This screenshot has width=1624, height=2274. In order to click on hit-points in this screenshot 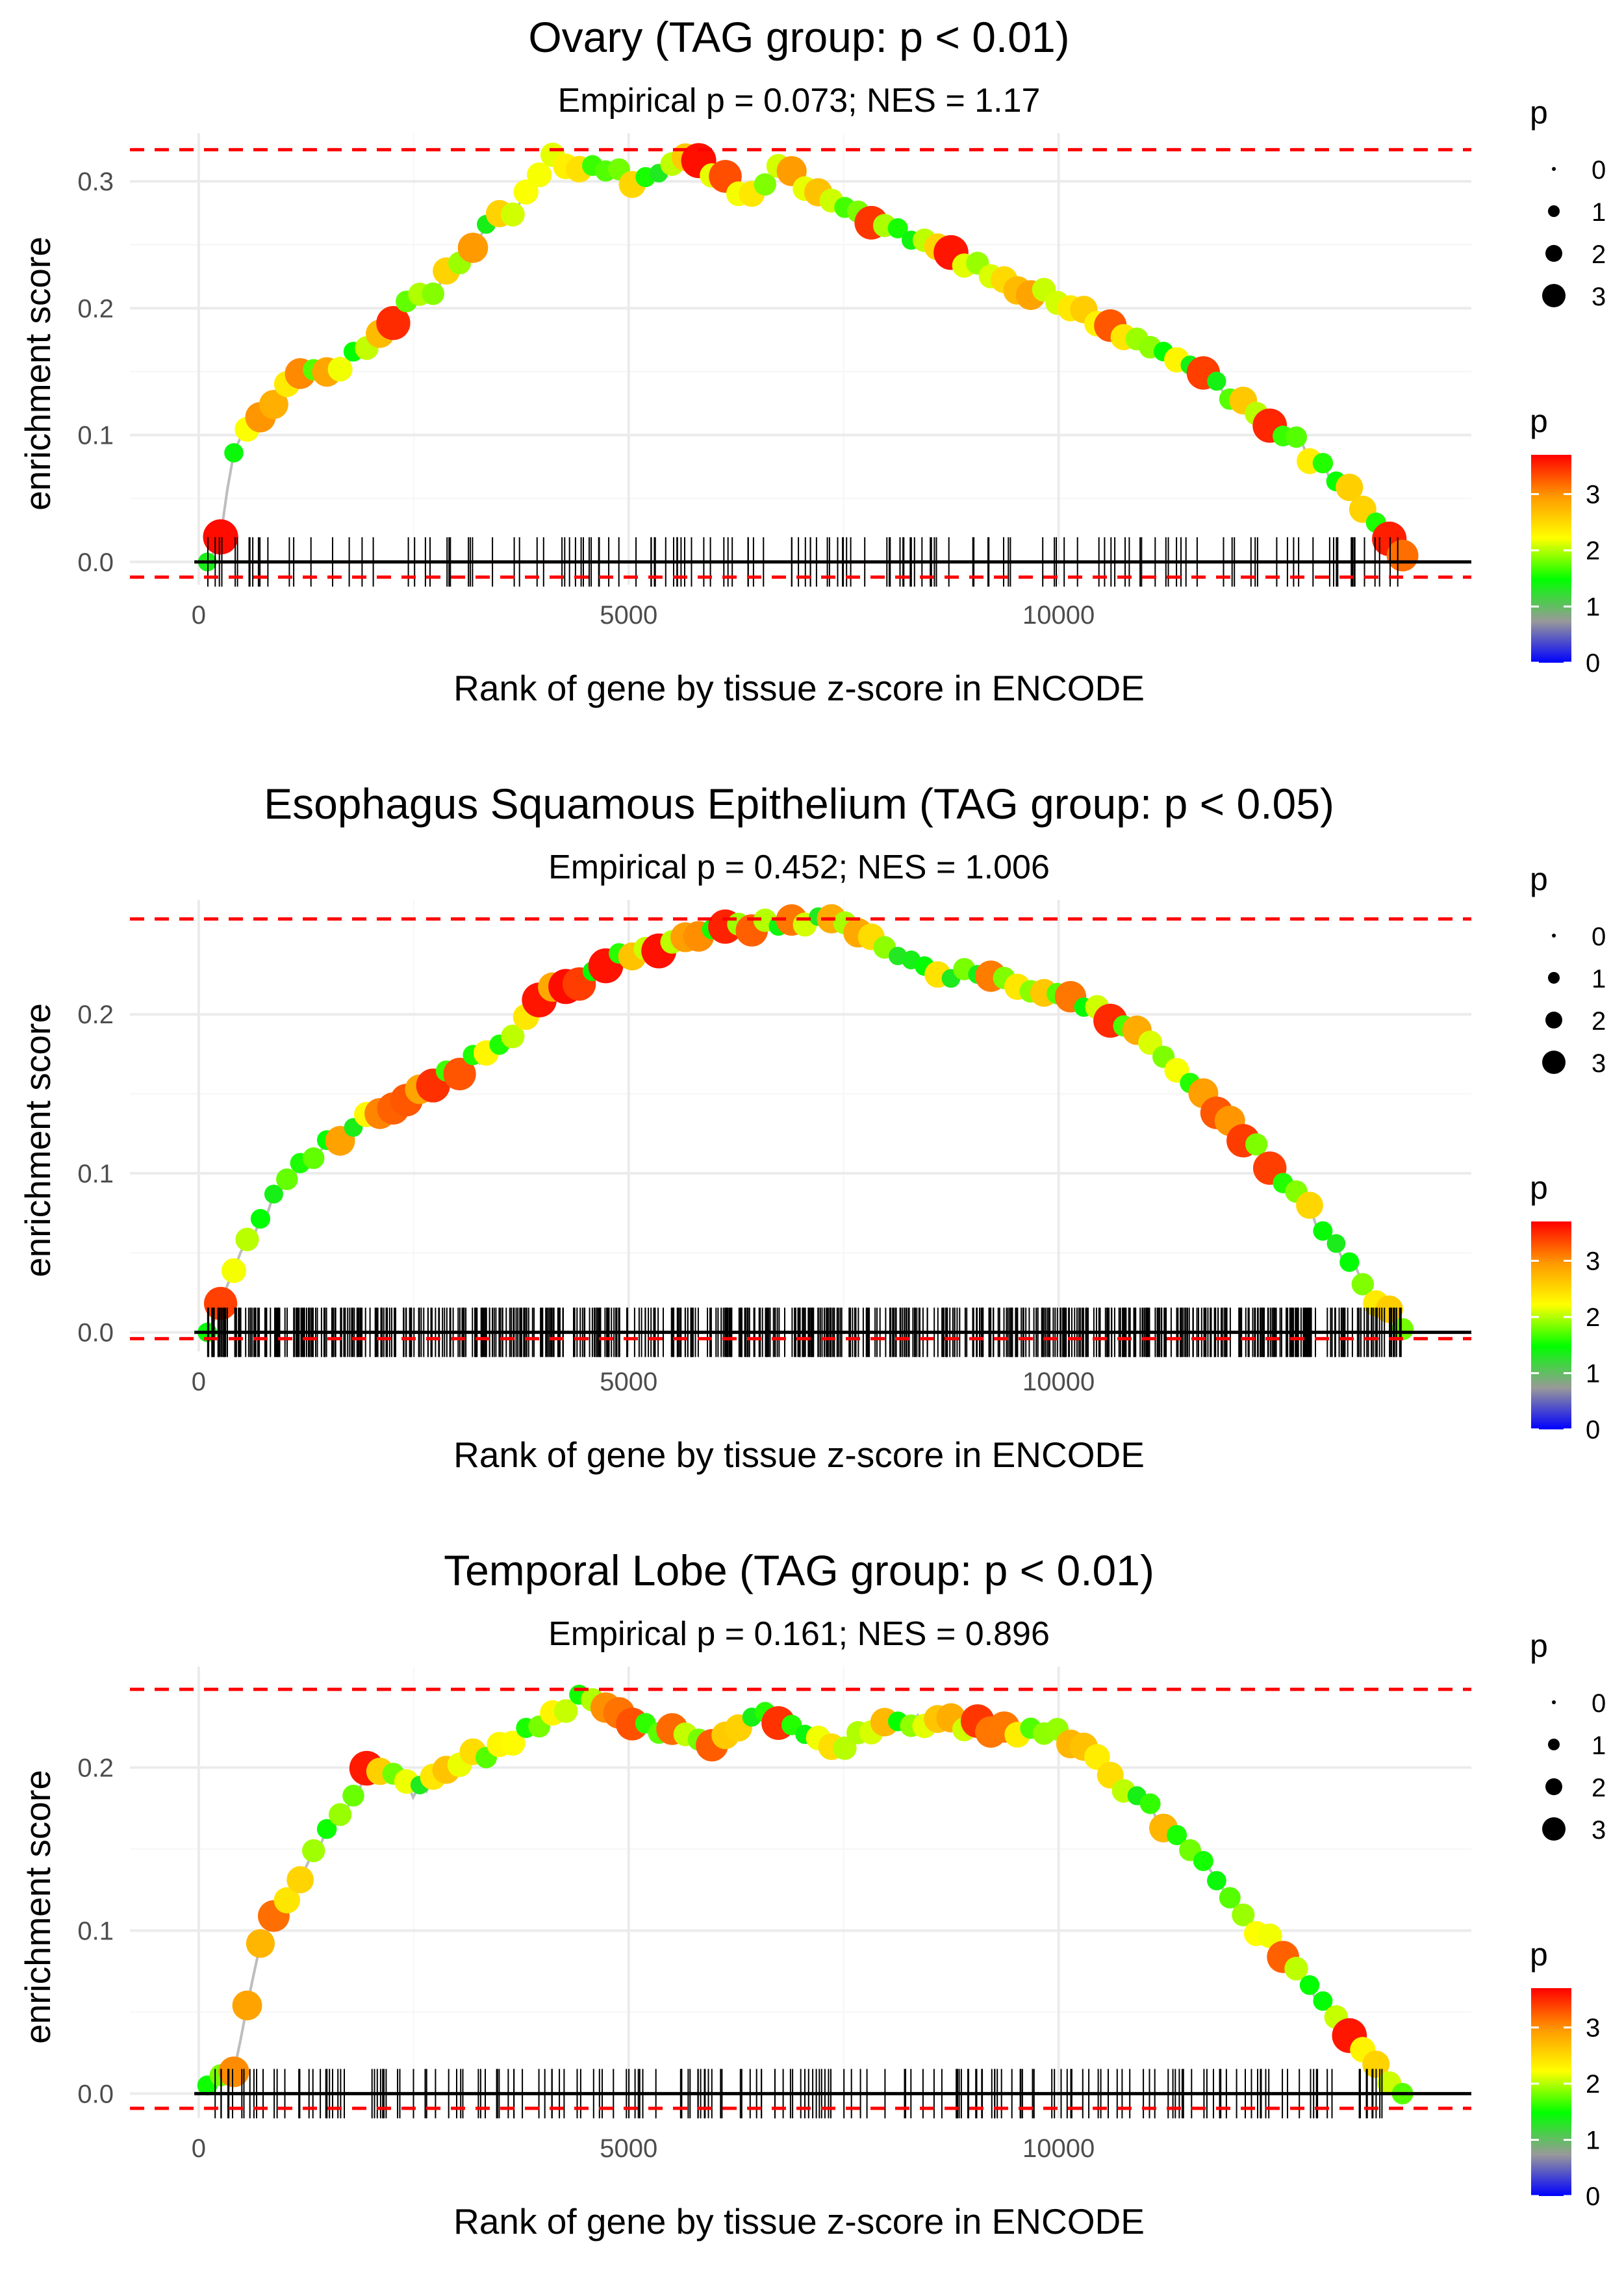, I will do `click(805, 1123)`.